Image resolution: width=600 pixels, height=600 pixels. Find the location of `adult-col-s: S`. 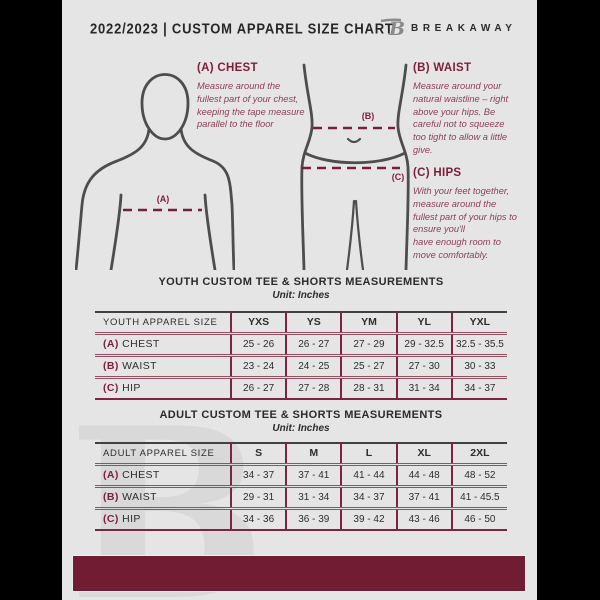

adult-col-s: S is located at coordinates (258, 453).